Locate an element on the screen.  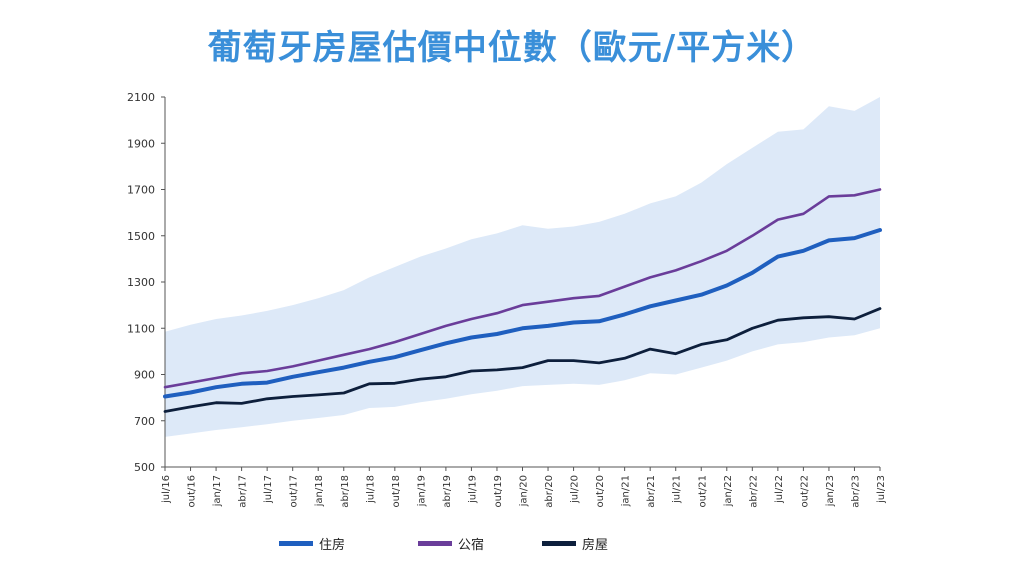
x-tick-label: abr/17 is located at coordinates (243, 491).